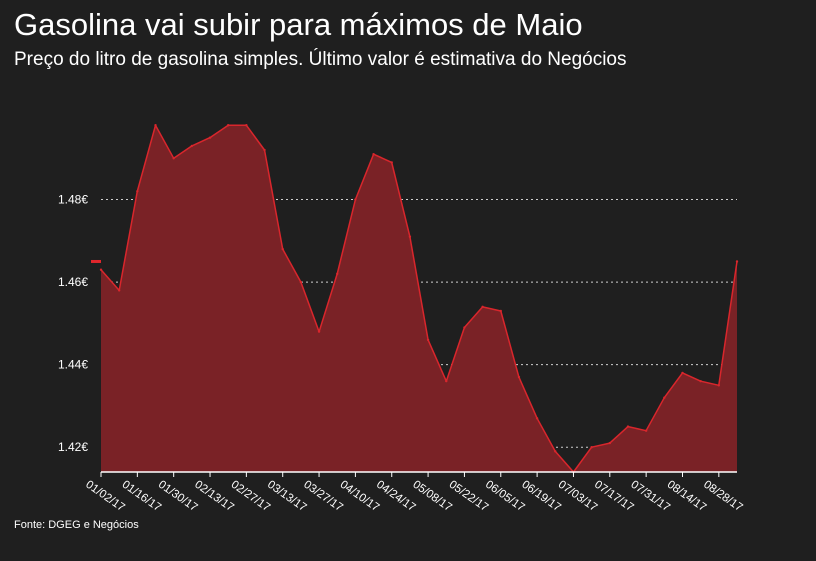 The image size is (816, 561). I want to click on x-tick-label: 07/31/17, so click(650, 497).